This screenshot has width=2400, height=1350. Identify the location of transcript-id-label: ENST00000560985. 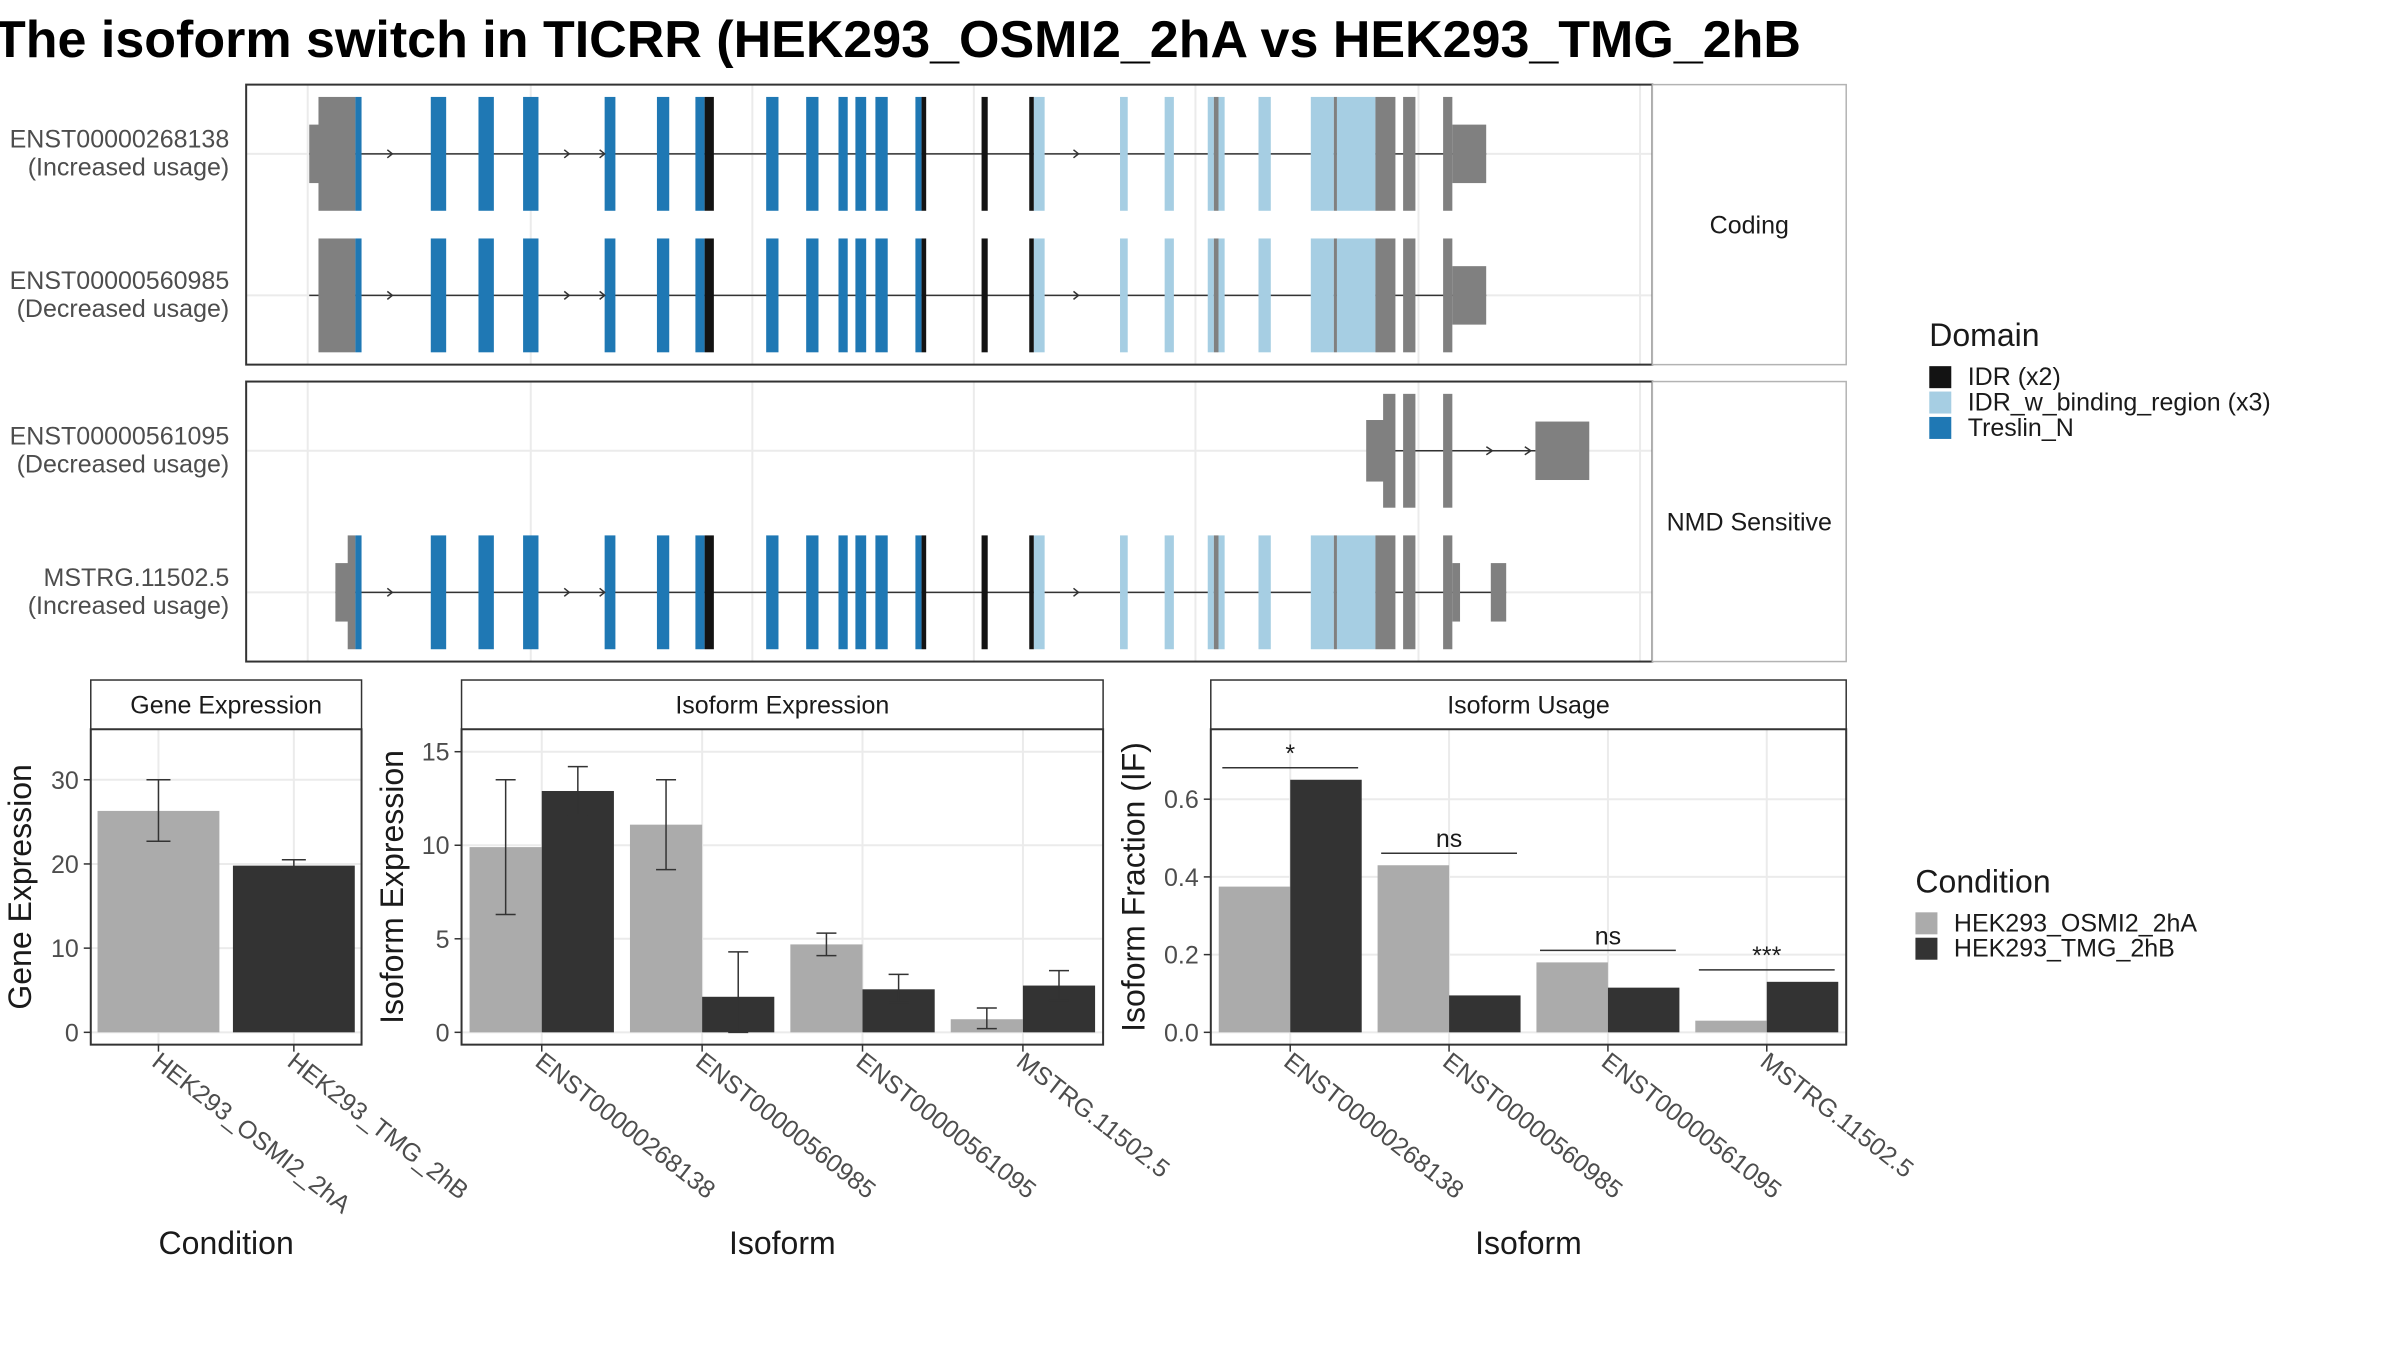
(120, 281).